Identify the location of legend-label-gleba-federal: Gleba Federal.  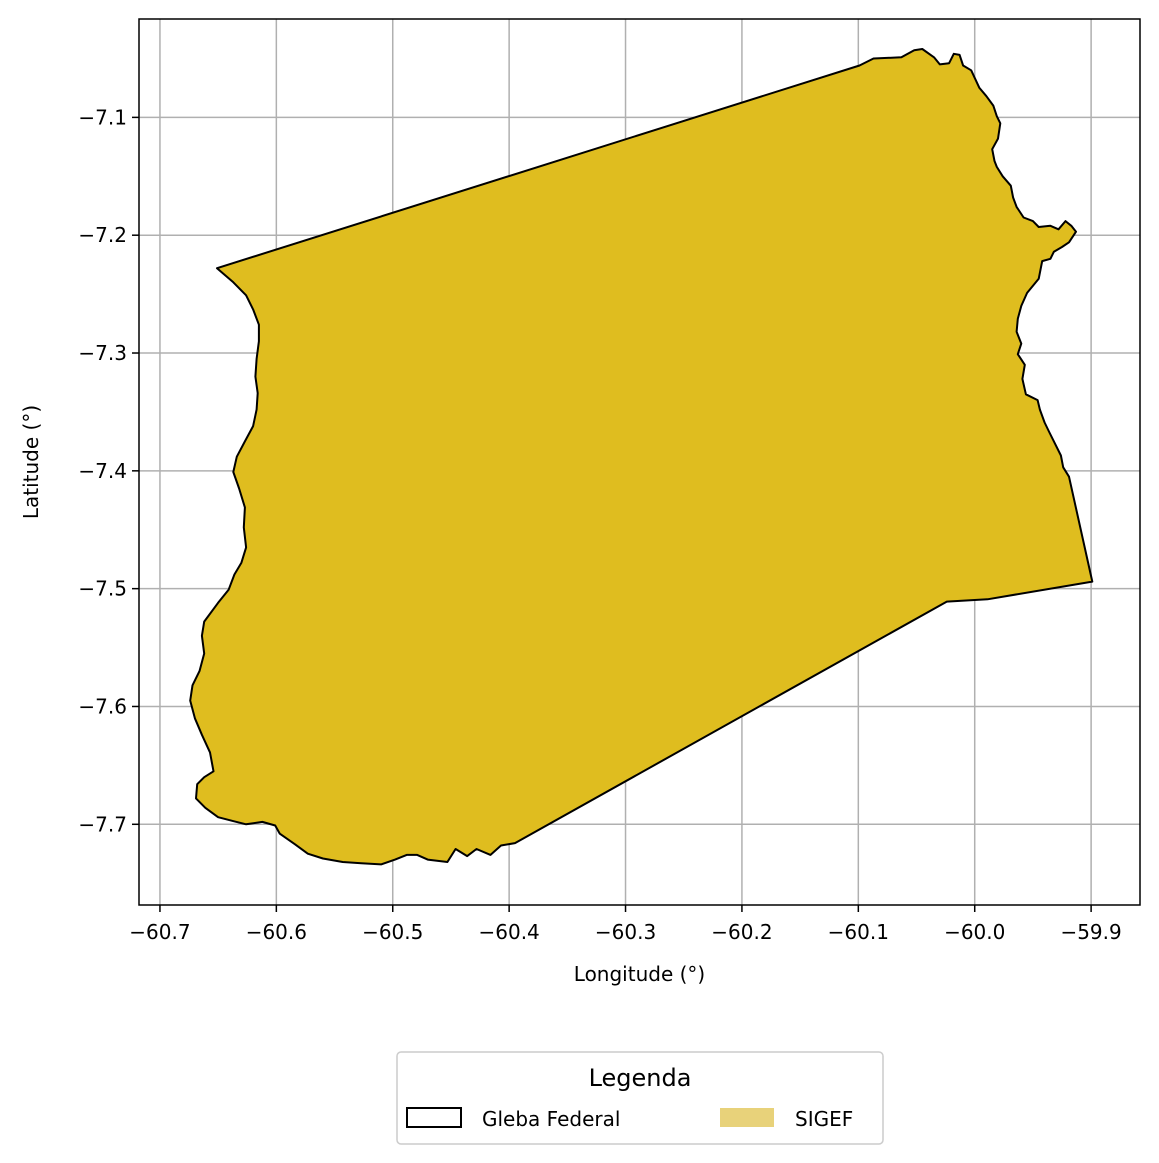
(551, 1119).